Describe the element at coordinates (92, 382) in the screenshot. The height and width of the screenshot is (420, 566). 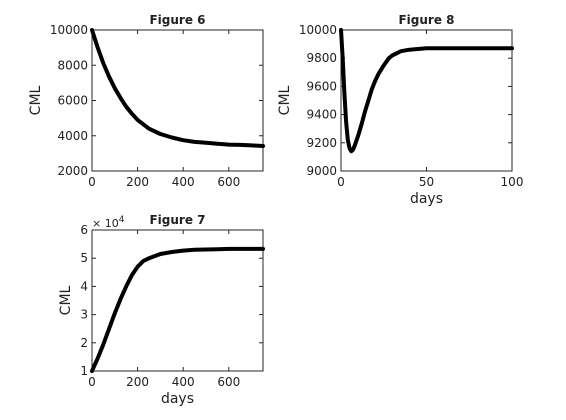
I see `figure-7-xtick-label: 0` at that location.